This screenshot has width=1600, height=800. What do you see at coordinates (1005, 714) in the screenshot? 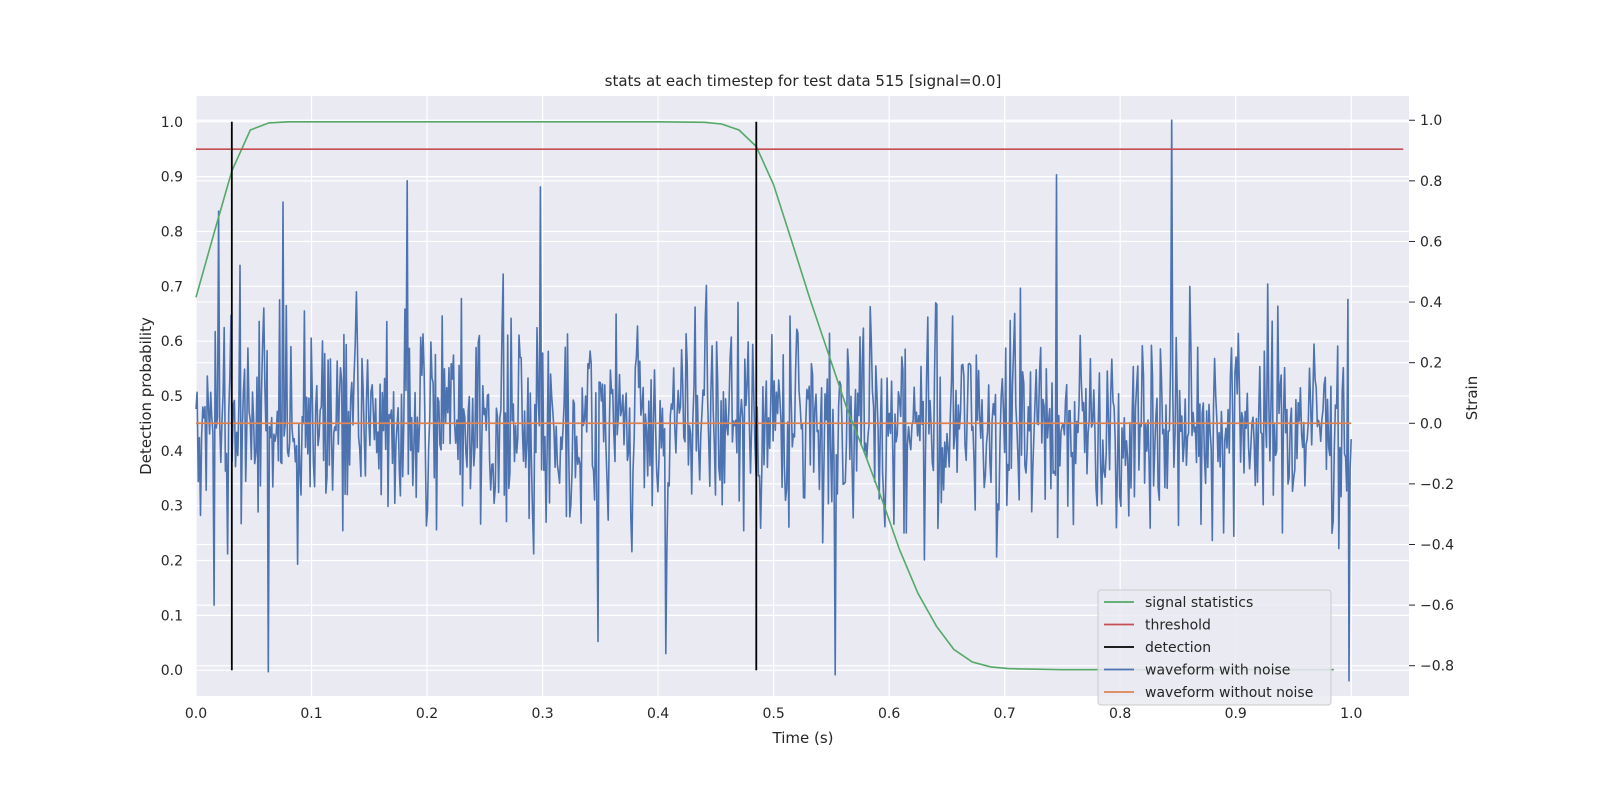
I see `x-tick-label: 0.7` at bounding box center [1005, 714].